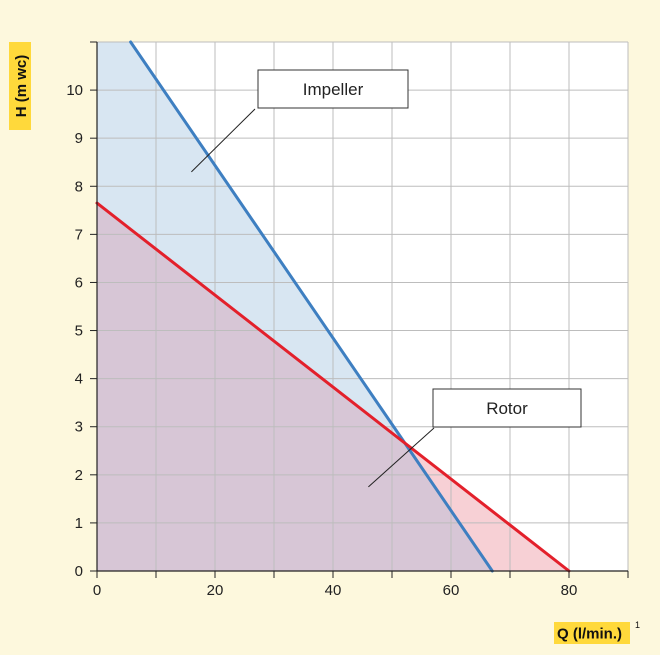  I want to click on y-axis-title: H (m wc), so click(20, 86).